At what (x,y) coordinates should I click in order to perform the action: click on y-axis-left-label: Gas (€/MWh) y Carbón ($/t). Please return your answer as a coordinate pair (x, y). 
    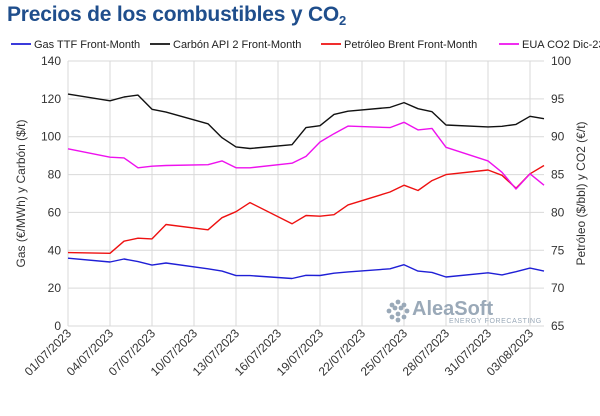
    Looking at the image, I should click on (21, 193).